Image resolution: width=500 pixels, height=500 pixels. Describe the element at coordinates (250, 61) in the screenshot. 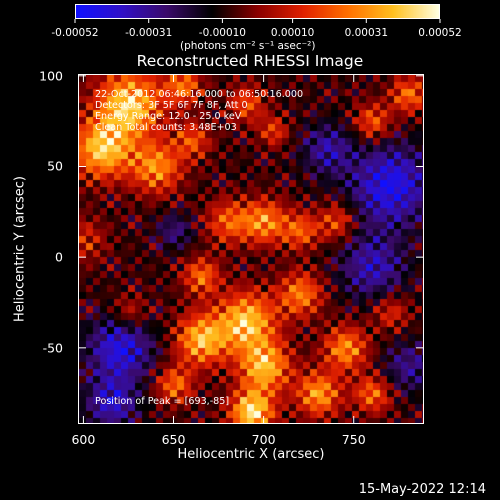

I see `chart-title: Reconstructed RHESSI Image` at that location.